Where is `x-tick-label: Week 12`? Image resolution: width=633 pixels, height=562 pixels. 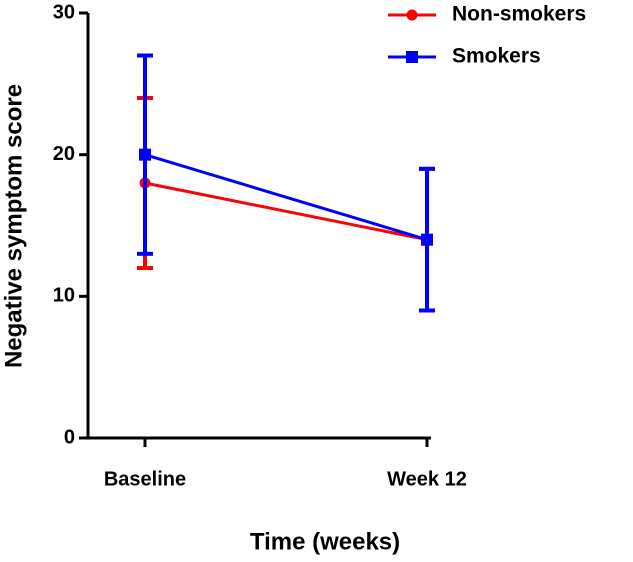
x-tick-label: Week 12 is located at coordinates (427, 479).